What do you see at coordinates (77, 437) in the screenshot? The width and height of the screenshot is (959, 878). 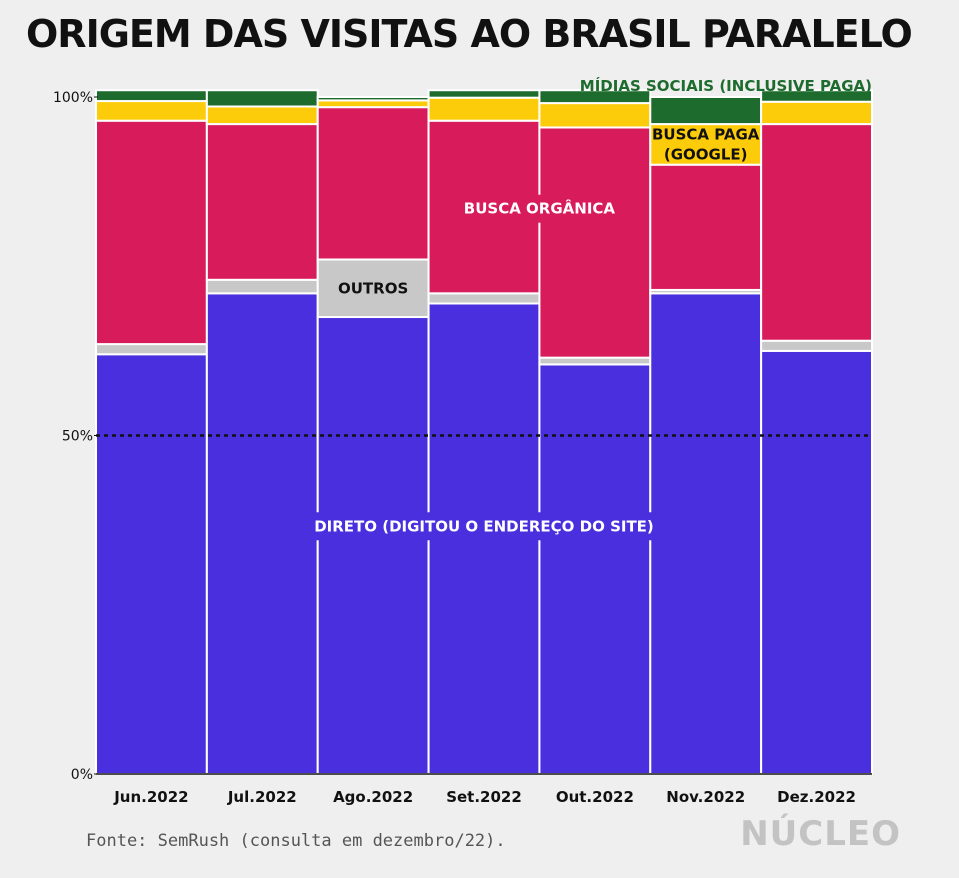 I see `y-tick-label-50: 50%` at bounding box center [77, 437].